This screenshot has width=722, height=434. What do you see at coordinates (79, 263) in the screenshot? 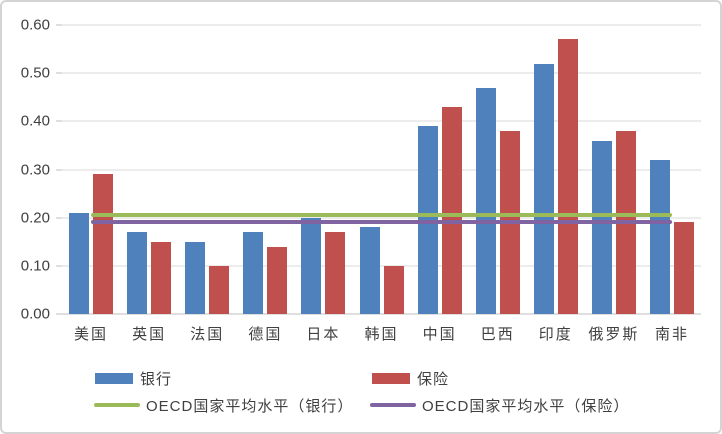
I see `bar-银行-美国` at bounding box center [79, 263].